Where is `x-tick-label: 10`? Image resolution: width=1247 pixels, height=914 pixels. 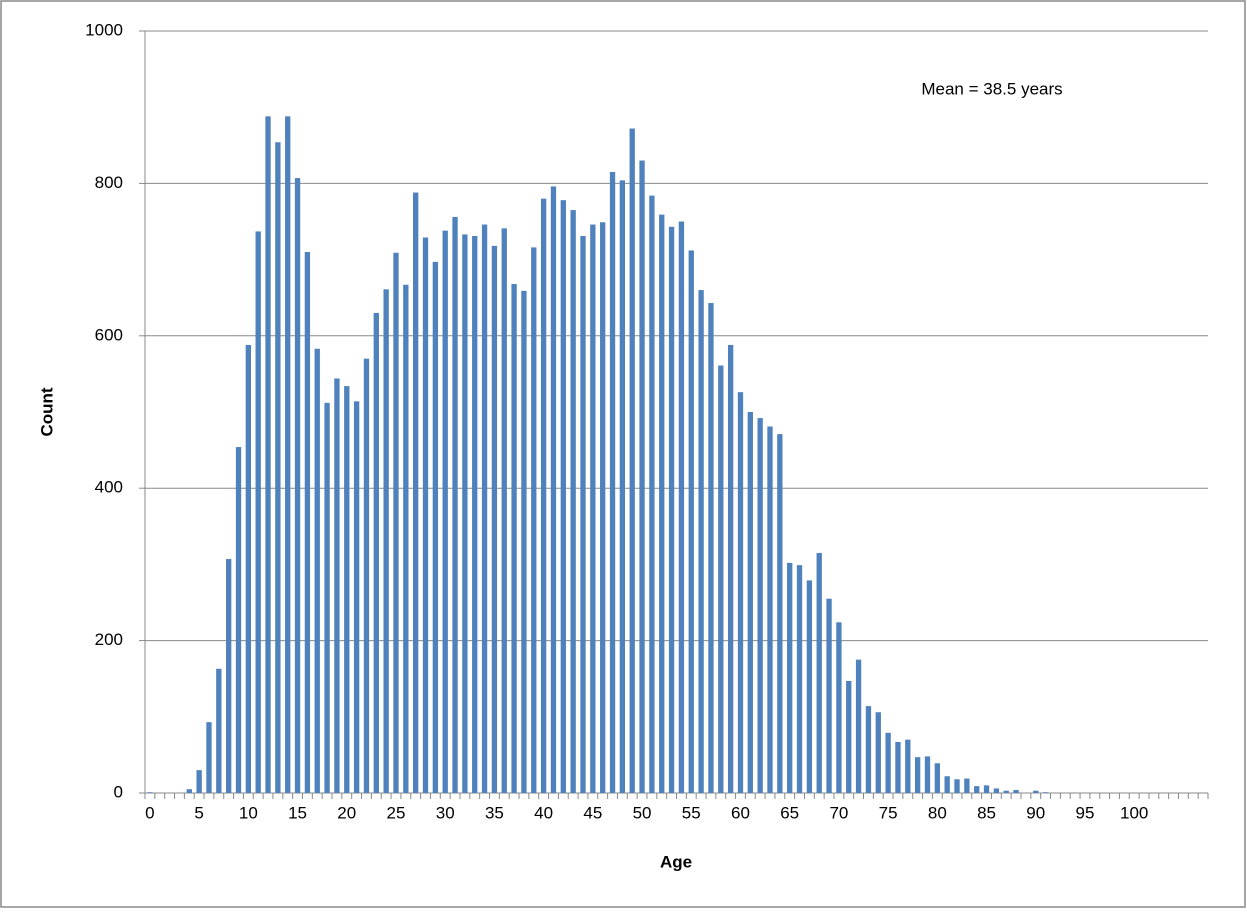 x-tick-label: 10 is located at coordinates (248, 812).